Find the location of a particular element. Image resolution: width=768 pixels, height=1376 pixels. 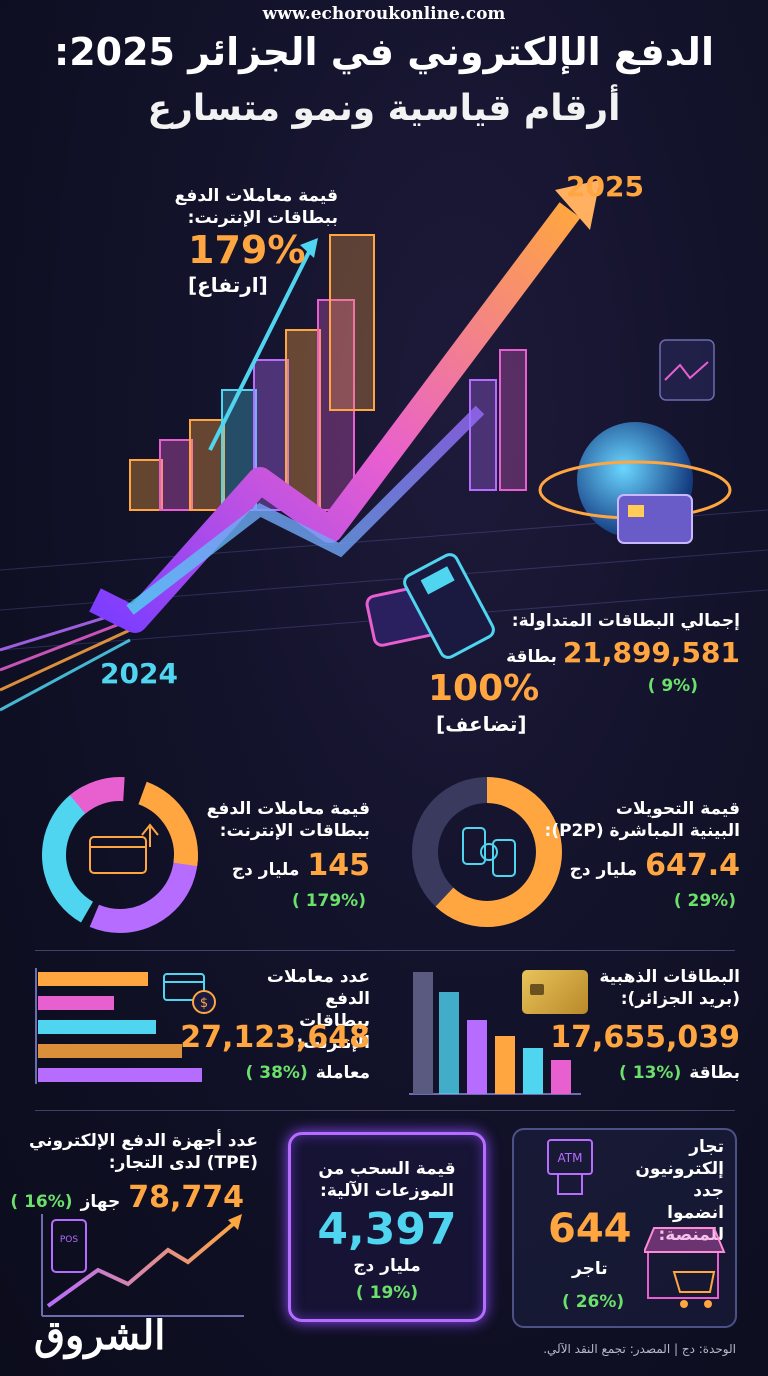

online-count-label-1: عدد معاملات الدفع is located at coordinates (318, 988).